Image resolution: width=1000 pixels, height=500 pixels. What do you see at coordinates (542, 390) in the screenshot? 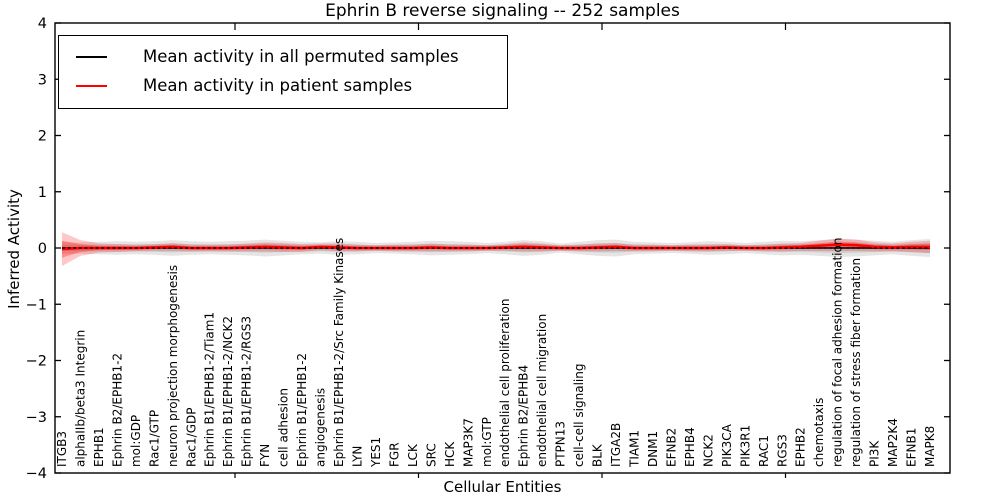
I see `x-tick-label: endothelial cell migration` at bounding box center [542, 390].